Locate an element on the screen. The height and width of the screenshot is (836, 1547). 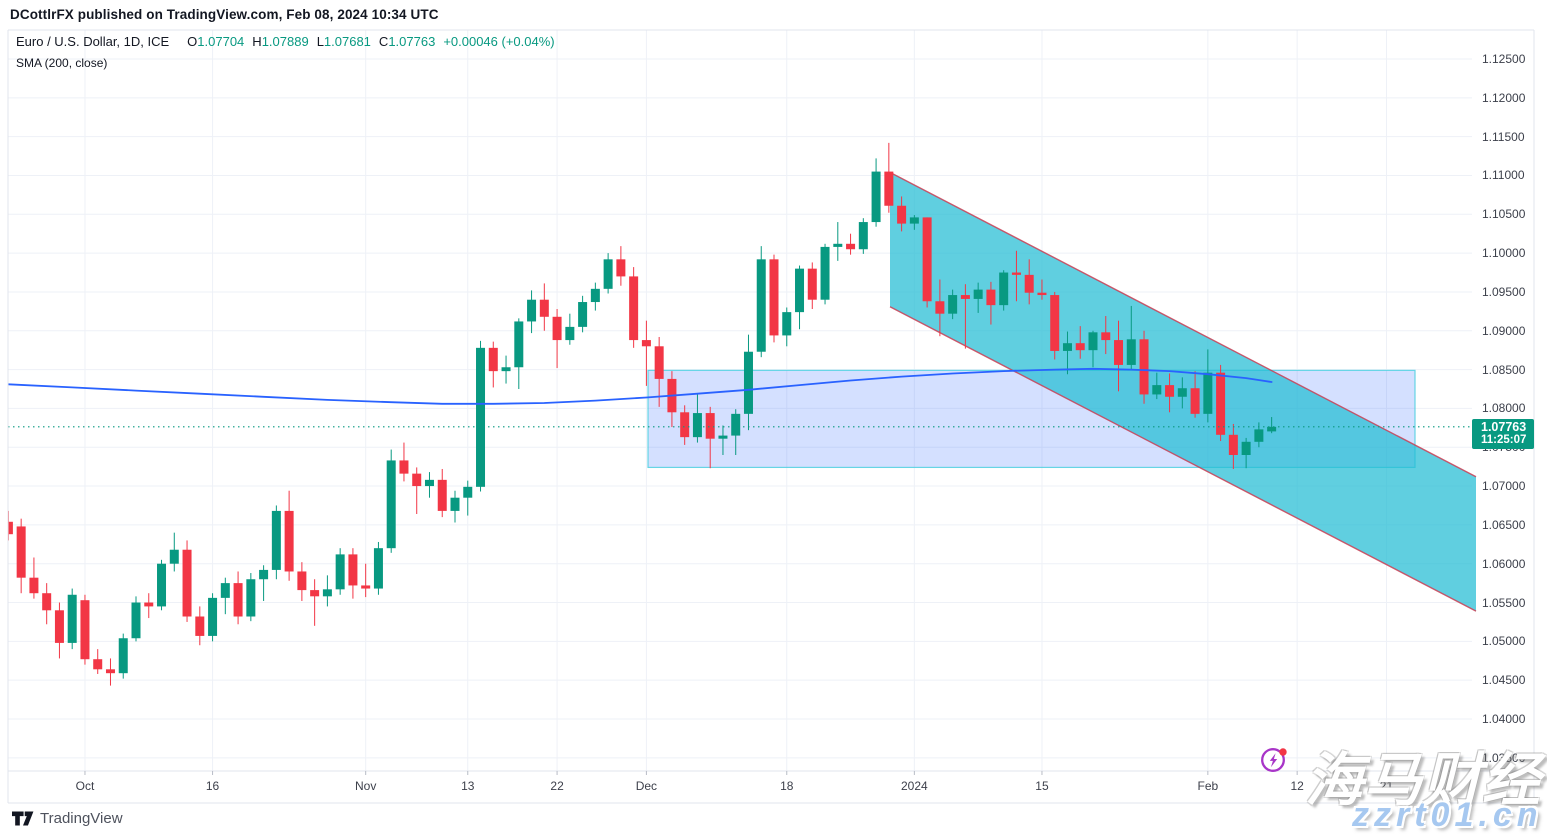
time-axis-label: Feb is located at coordinates (1208, 786).